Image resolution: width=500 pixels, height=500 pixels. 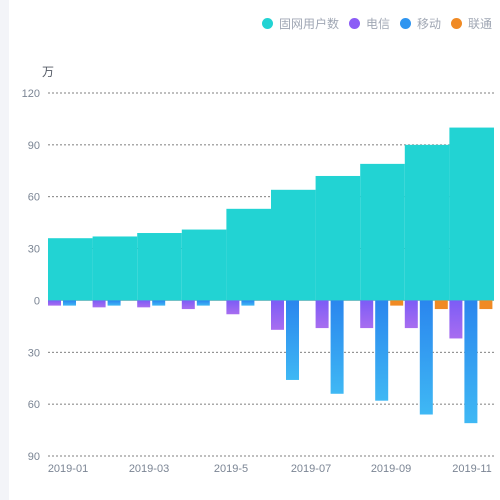 I want to click on chart-legend: 固网用户数 电信 移动 联通, so click(x=372, y=23).